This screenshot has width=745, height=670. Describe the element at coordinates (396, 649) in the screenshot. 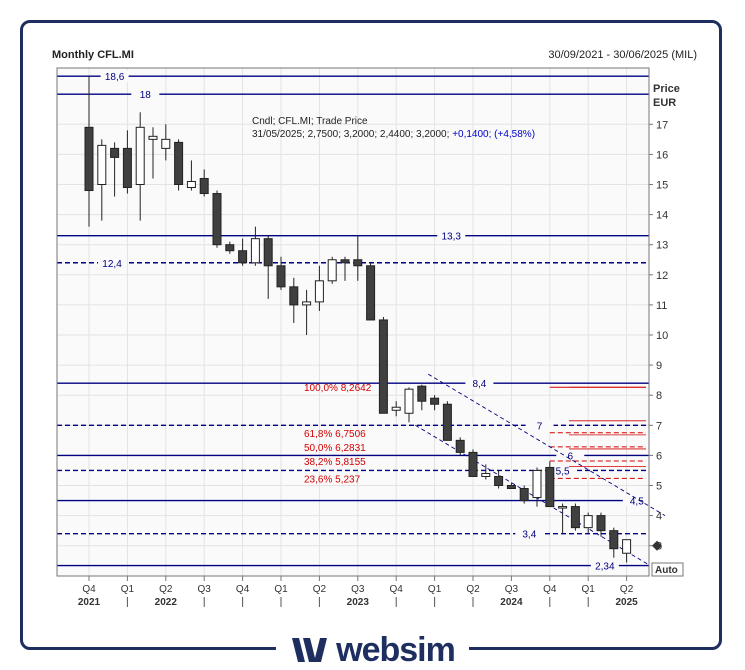

I see `brand-name: websim` at that location.